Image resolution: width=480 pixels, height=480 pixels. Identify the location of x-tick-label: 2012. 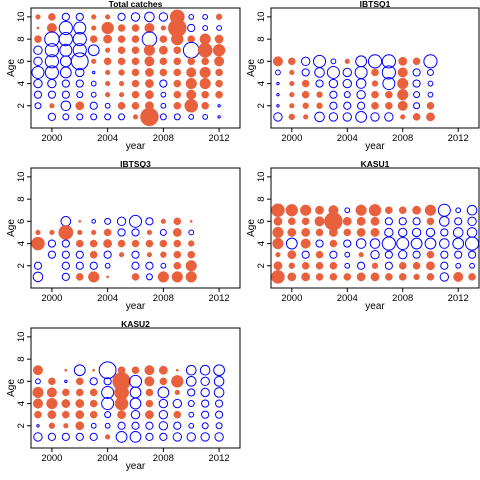
(458, 138).